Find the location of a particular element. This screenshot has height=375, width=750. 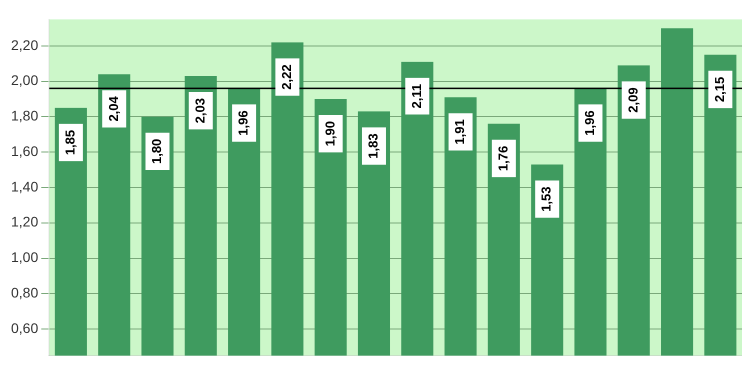

y-tick-label: 1,00 is located at coordinates (24, 257).